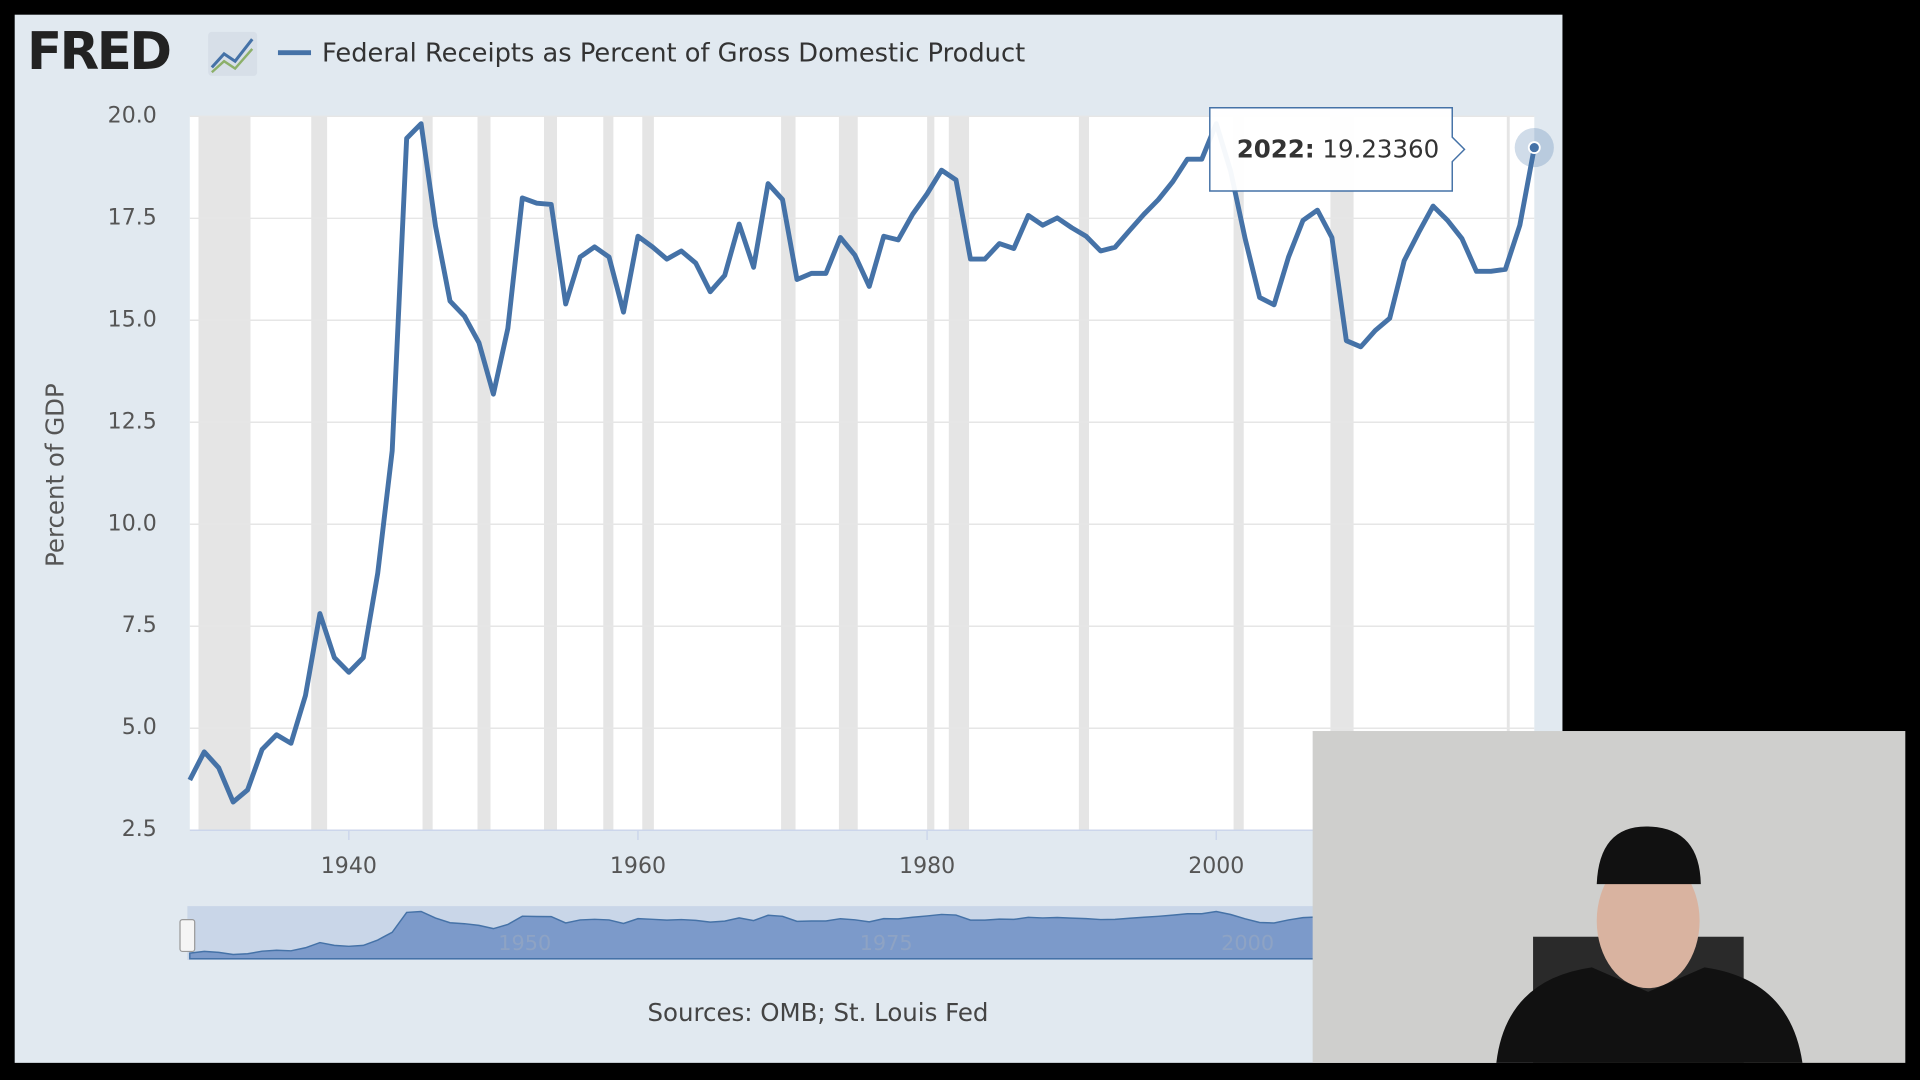 Image resolution: width=1920 pixels, height=1080 pixels. What do you see at coordinates (98, 52) in the screenshot?
I see `logo: FRED` at bounding box center [98, 52].